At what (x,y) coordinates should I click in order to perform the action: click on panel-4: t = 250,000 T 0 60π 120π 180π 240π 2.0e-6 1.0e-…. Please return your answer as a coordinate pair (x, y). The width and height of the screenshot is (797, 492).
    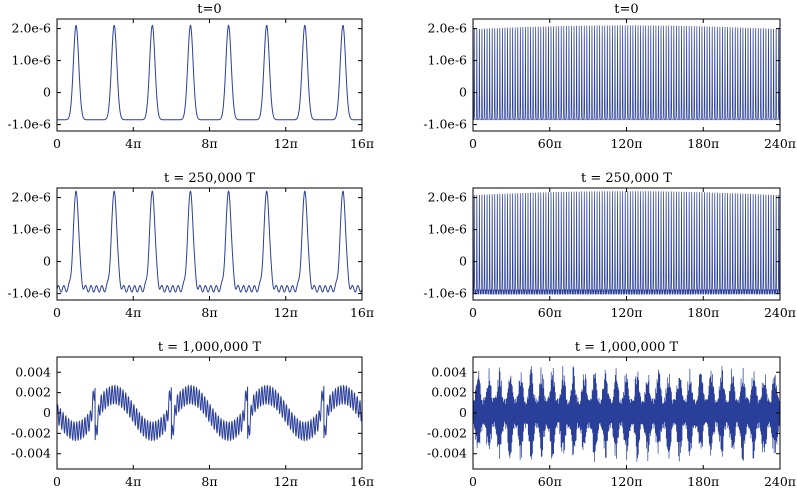
    Looking at the image, I should click on (609, 245).